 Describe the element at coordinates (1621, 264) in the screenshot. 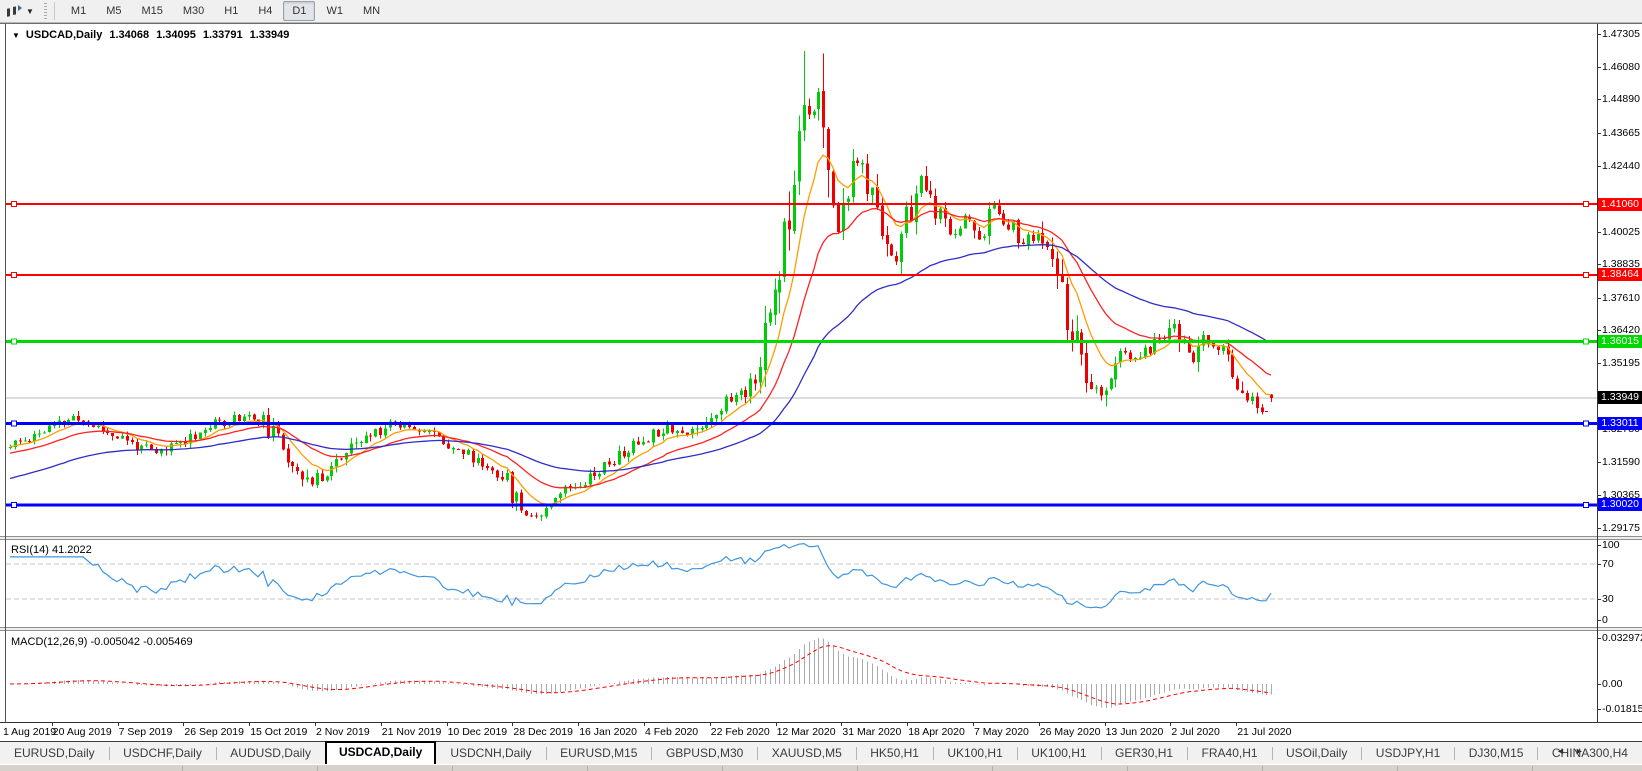

I see `price-tick-label: 1.38835` at that location.